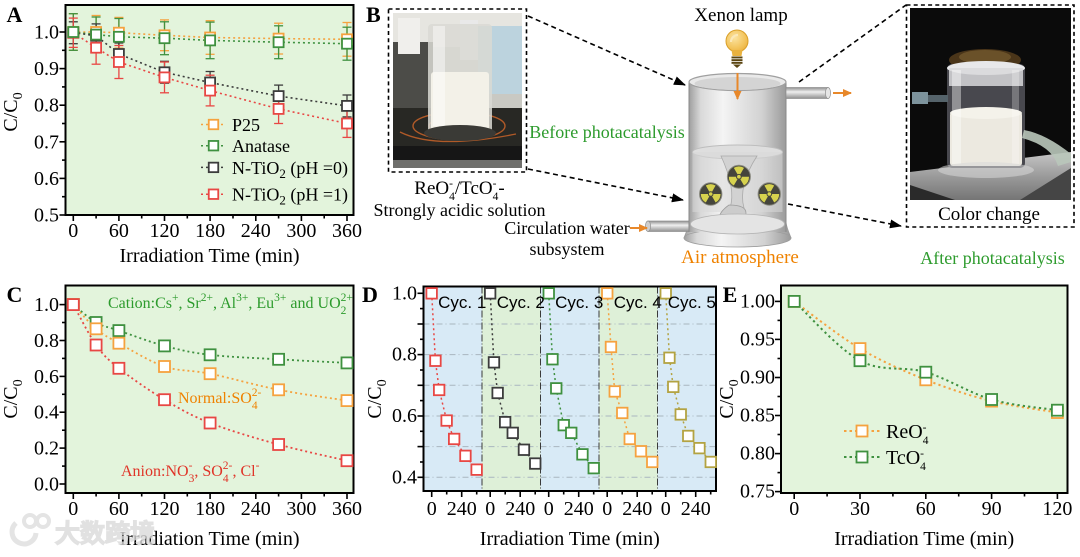 This screenshot has height=557, width=1080. What do you see at coordinates (46, 69) in the screenshot?
I see `svg-text: 0.9` at bounding box center [46, 69].